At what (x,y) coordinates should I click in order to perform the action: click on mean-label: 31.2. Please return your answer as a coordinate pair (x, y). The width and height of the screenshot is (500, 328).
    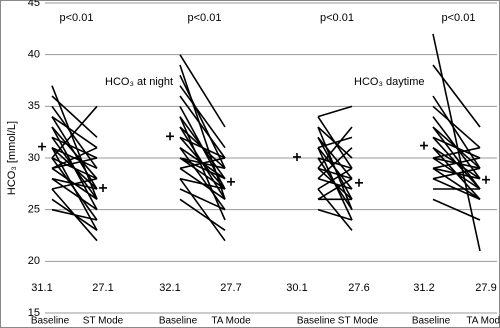
    Looking at the image, I should click on (423, 288).